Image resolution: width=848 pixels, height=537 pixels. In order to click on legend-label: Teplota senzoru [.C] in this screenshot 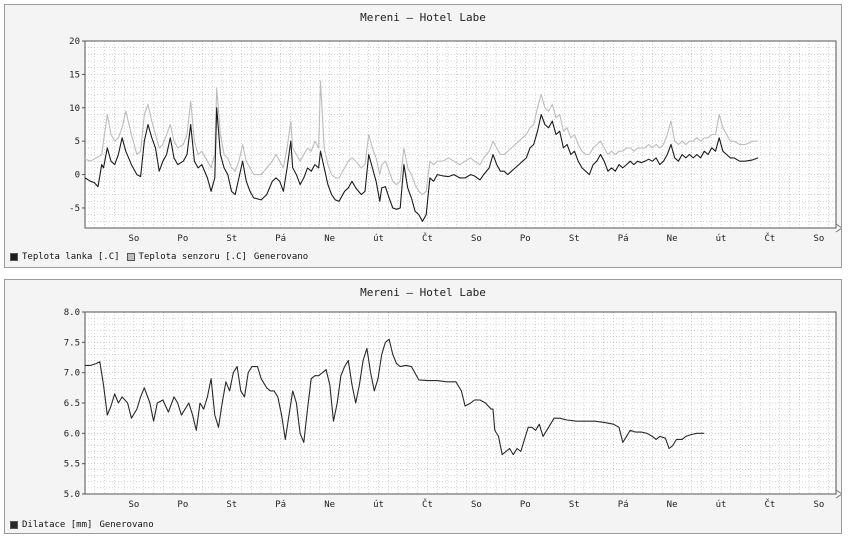, I will do `click(192, 257)`.